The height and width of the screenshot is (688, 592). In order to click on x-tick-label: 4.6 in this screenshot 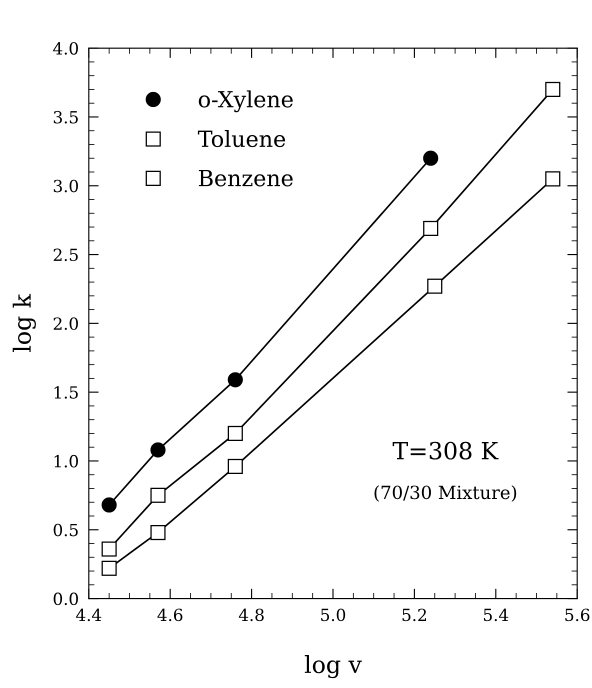, I will do `click(169, 615)`.